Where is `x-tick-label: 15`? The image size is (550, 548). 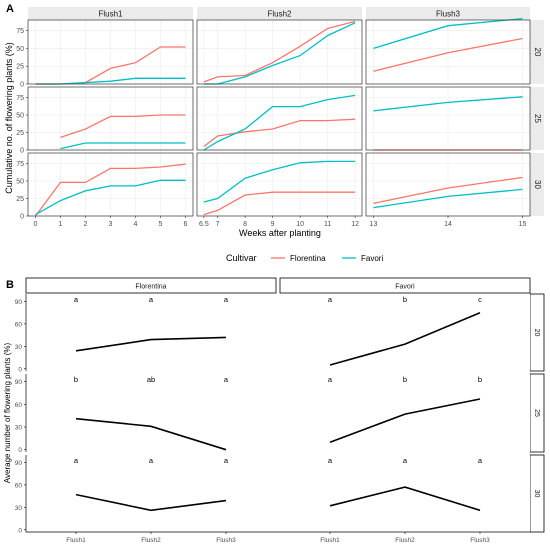 x-tick-label: 15 is located at coordinates (523, 224).